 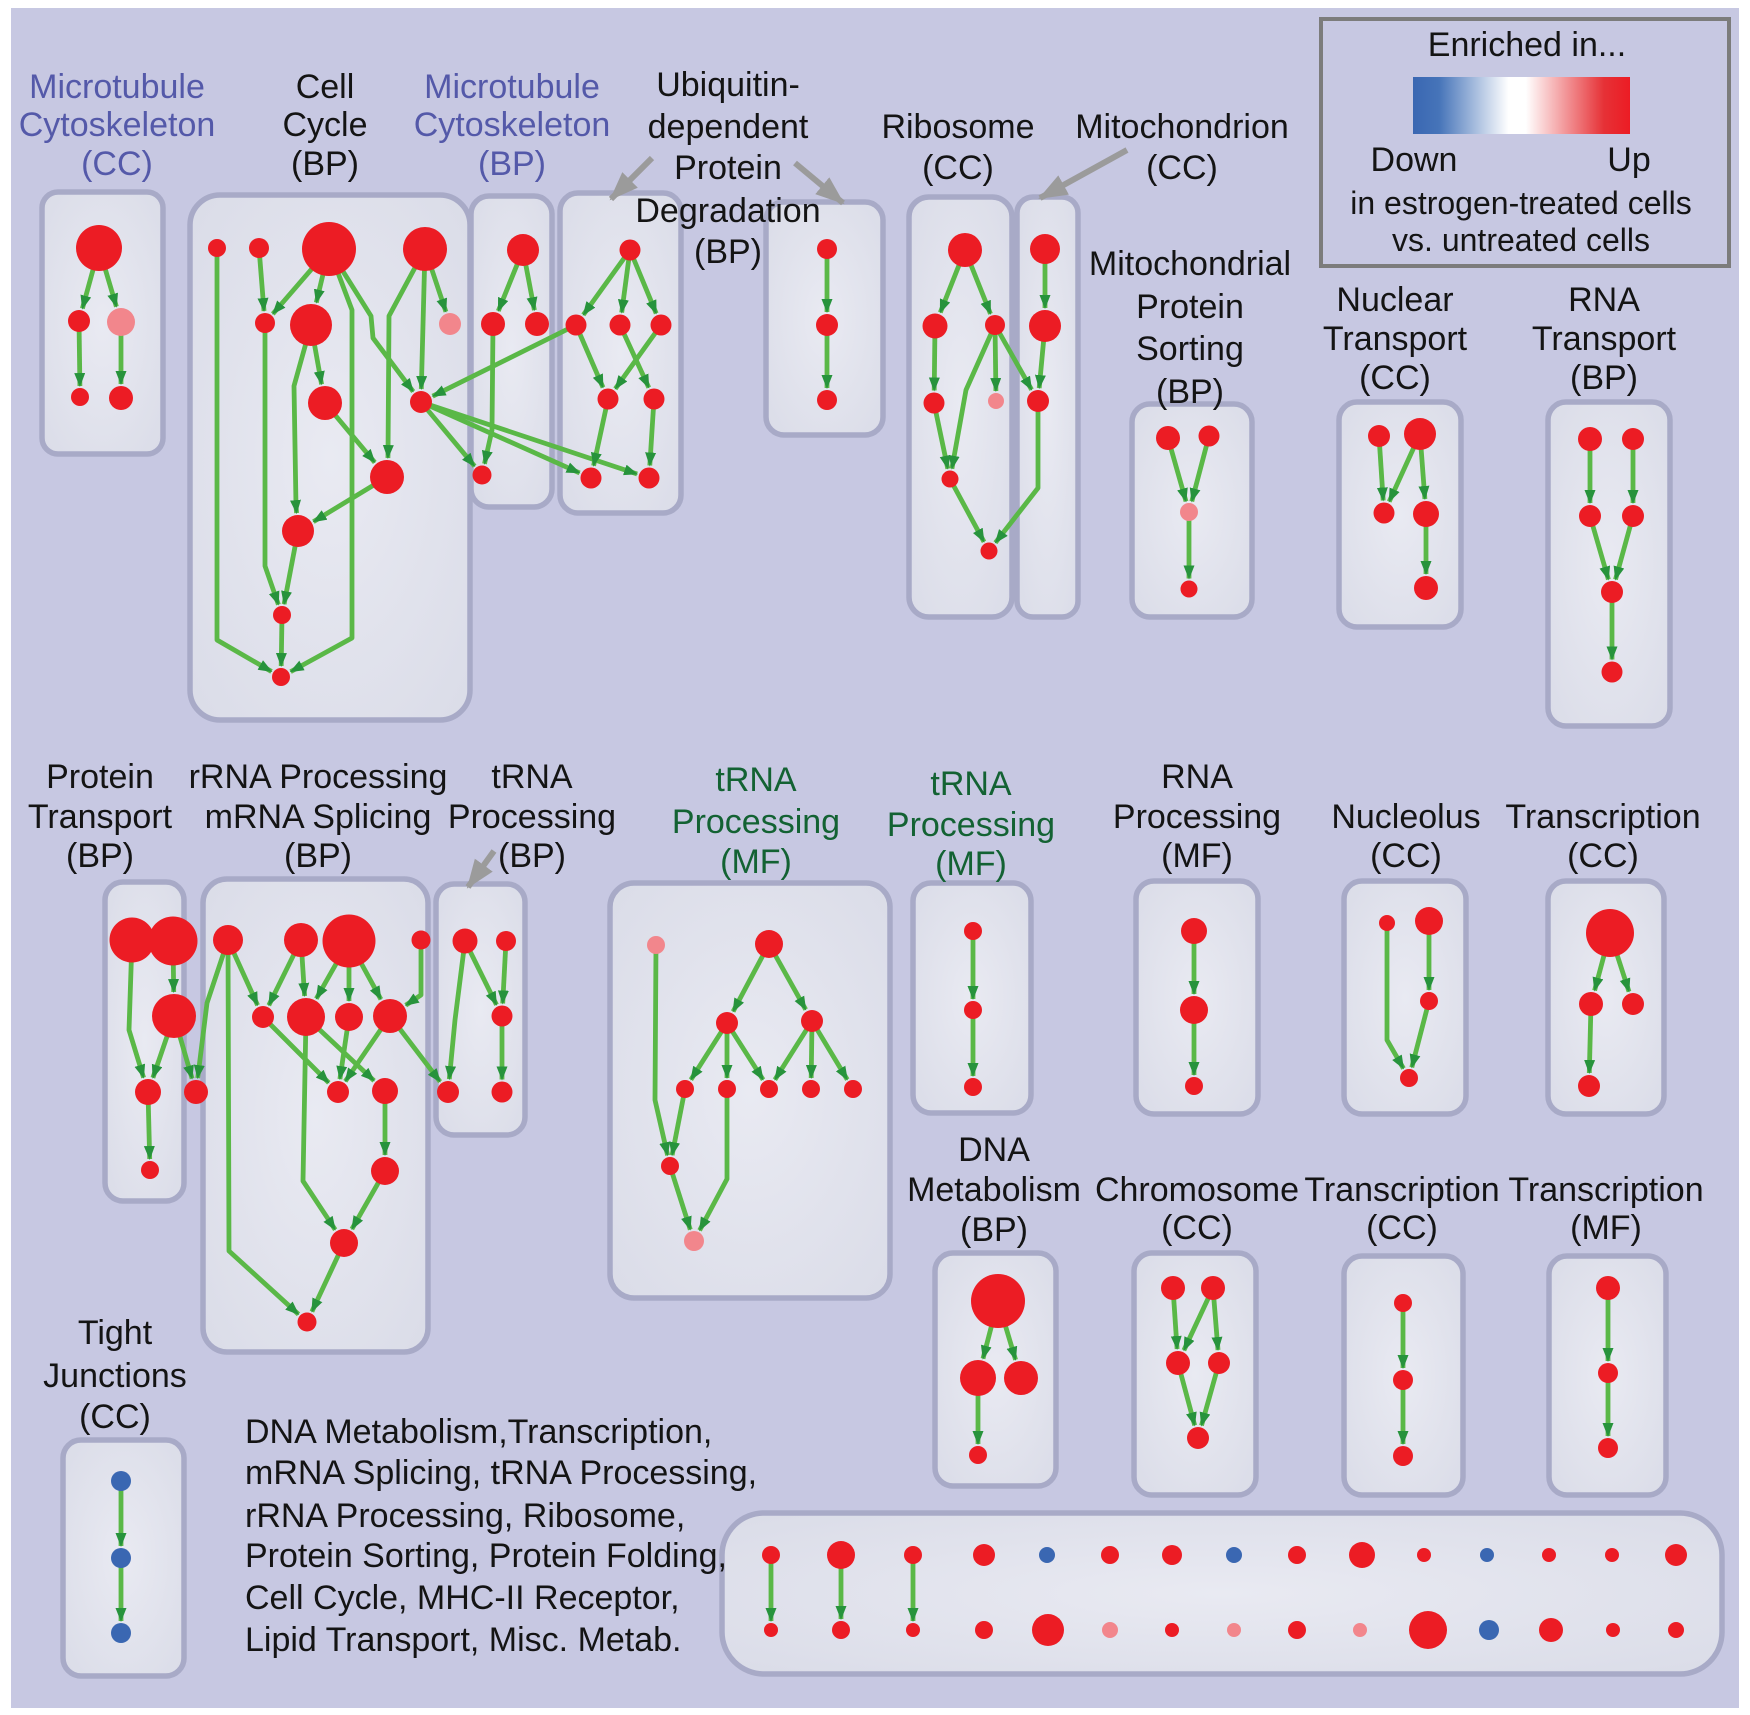 I want to click on svg-text: Cell Cycle, MHC-II Receptor,, so click(x=462, y=1598).